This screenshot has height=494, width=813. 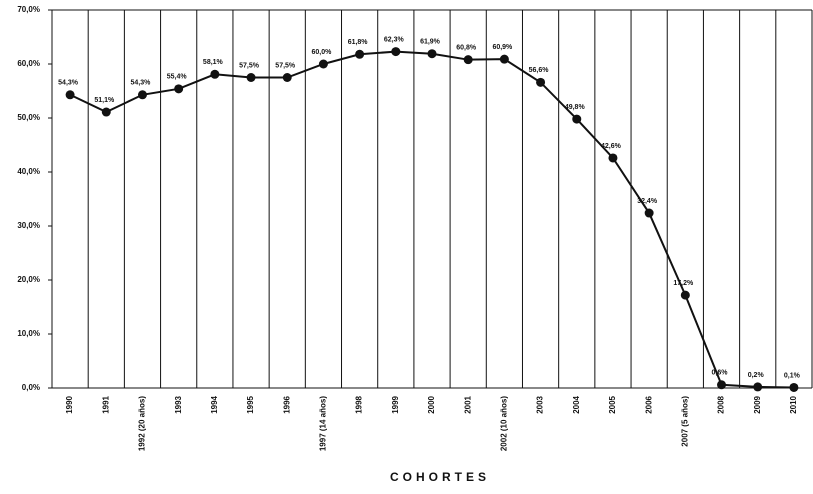 I want to click on x-tick-label: 2002 (10 años), so click(x=503, y=423).